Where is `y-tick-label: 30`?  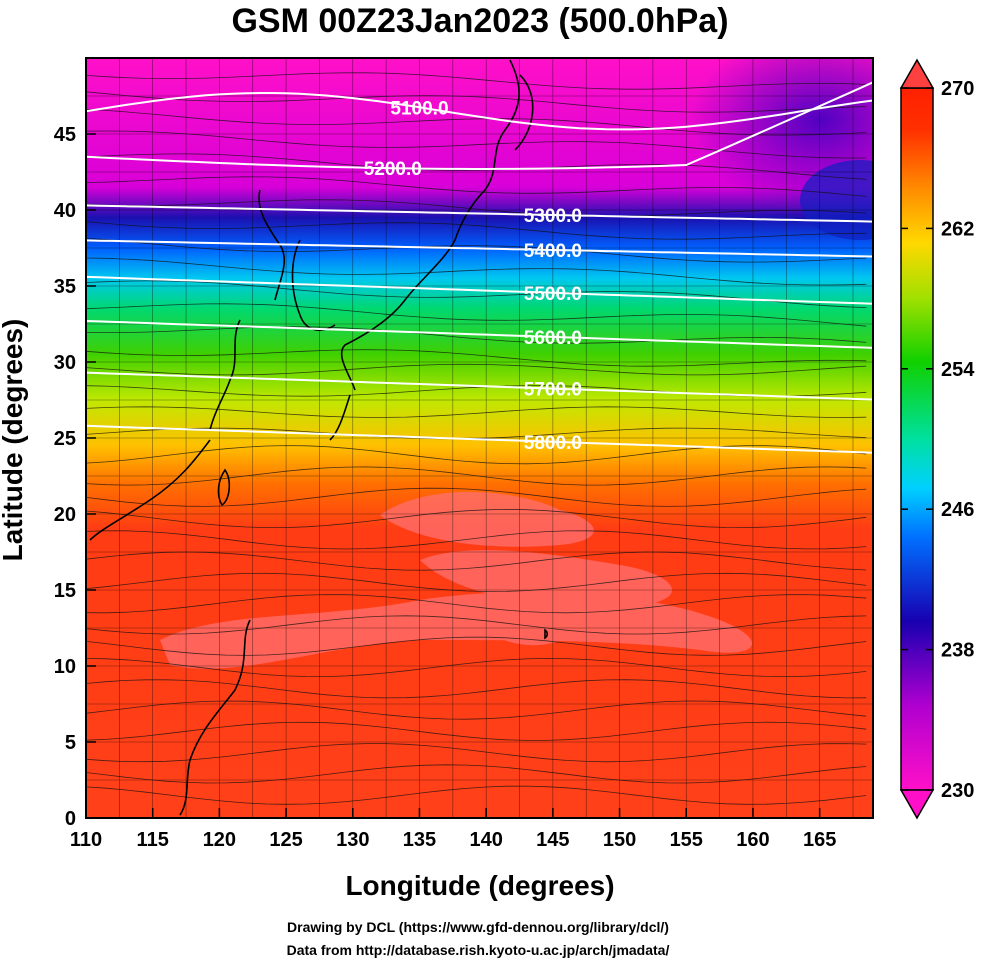
y-tick-label: 30 is located at coordinates (65, 363).